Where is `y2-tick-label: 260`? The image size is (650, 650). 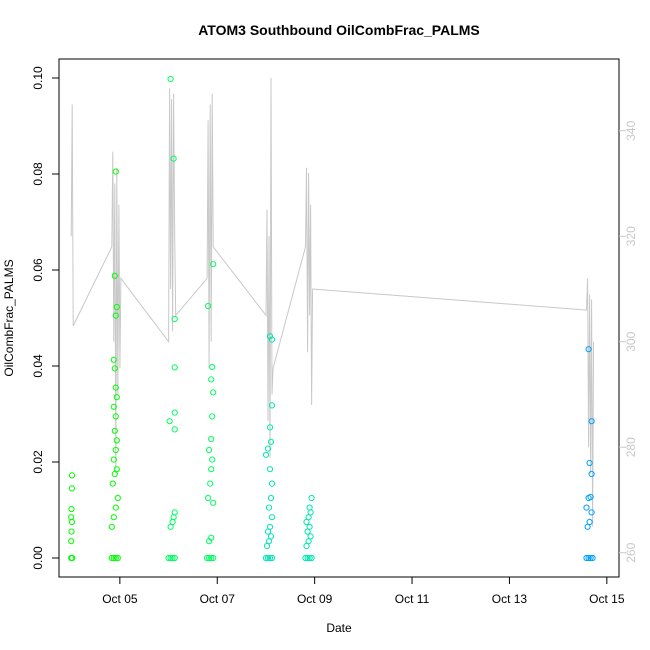 y2-tick-label: 260 is located at coordinates (631, 552).